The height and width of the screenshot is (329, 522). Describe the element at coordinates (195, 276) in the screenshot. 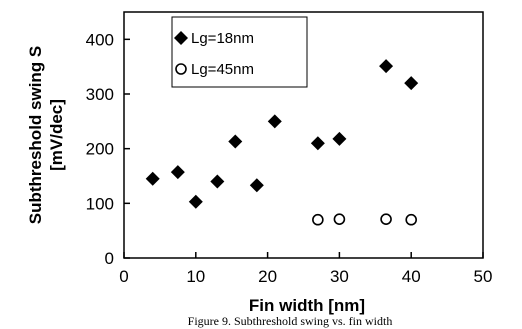

I see `x-tick-label: 10` at that location.